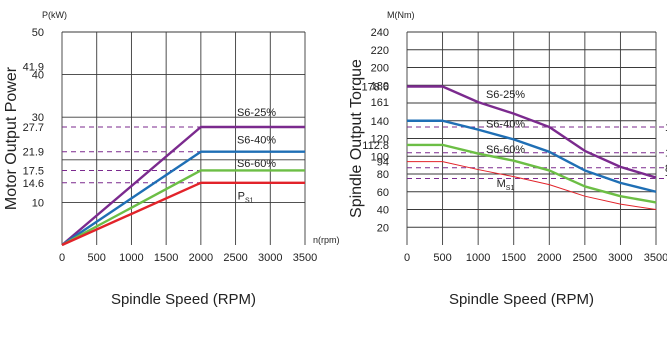  I want to click on y-tick-label: 21.9, so click(33, 153).